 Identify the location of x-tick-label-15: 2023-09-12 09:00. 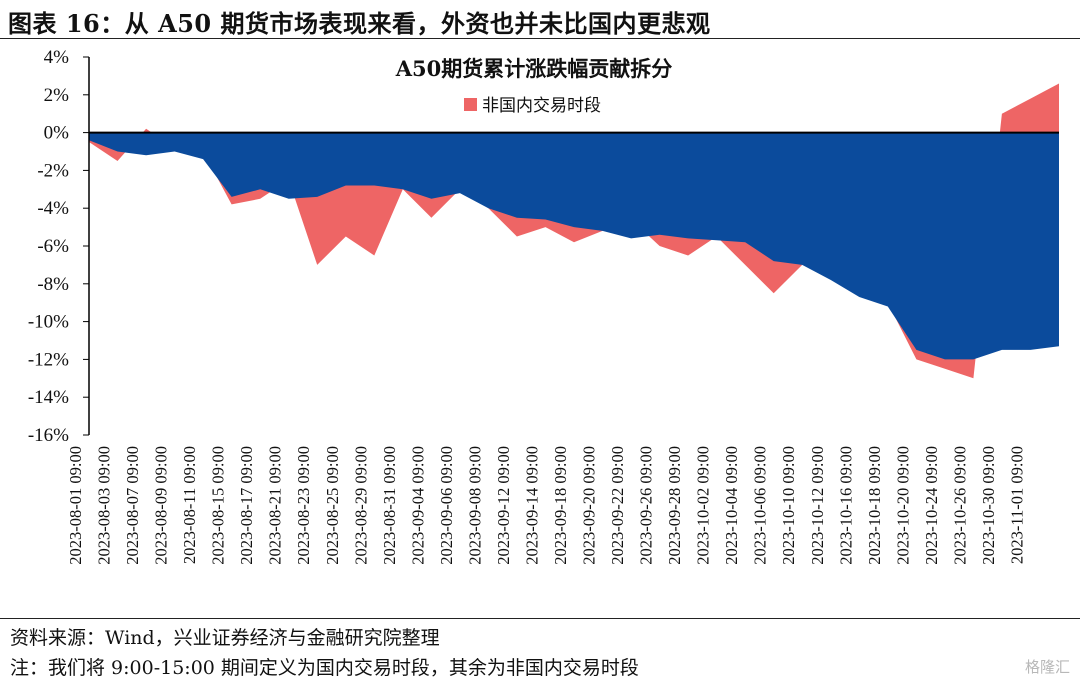
(503, 505).